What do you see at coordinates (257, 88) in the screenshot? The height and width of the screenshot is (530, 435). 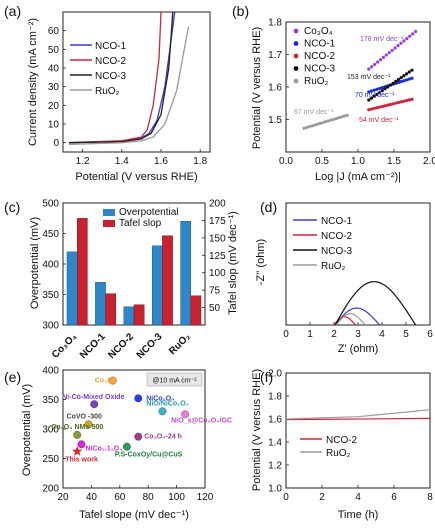 I see `y-axis-label-b: Potential (V versus RHE)` at bounding box center [257, 88].